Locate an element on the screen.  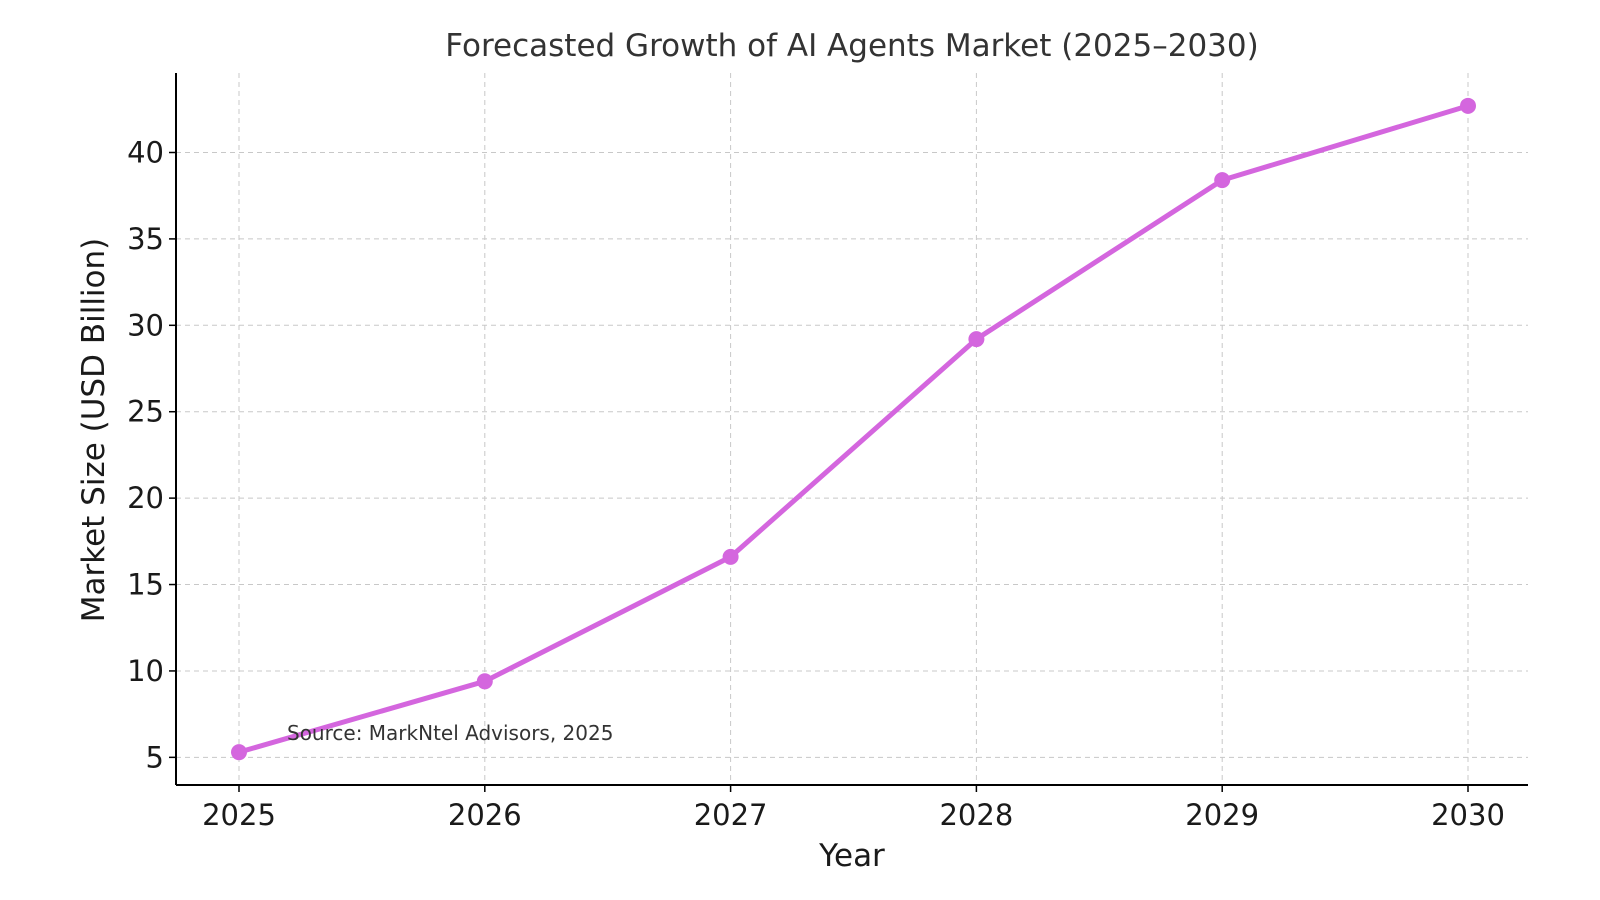
y-tick-label: 35 is located at coordinates (145, 239).